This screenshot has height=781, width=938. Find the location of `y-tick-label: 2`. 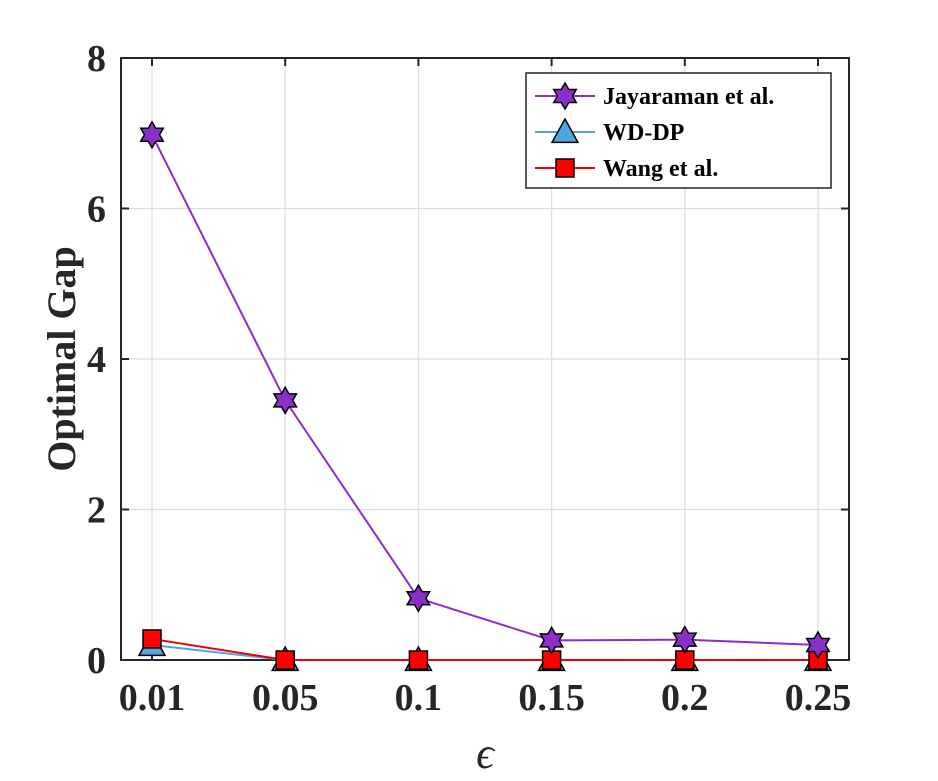

y-tick-label: 2 is located at coordinates (96, 511).